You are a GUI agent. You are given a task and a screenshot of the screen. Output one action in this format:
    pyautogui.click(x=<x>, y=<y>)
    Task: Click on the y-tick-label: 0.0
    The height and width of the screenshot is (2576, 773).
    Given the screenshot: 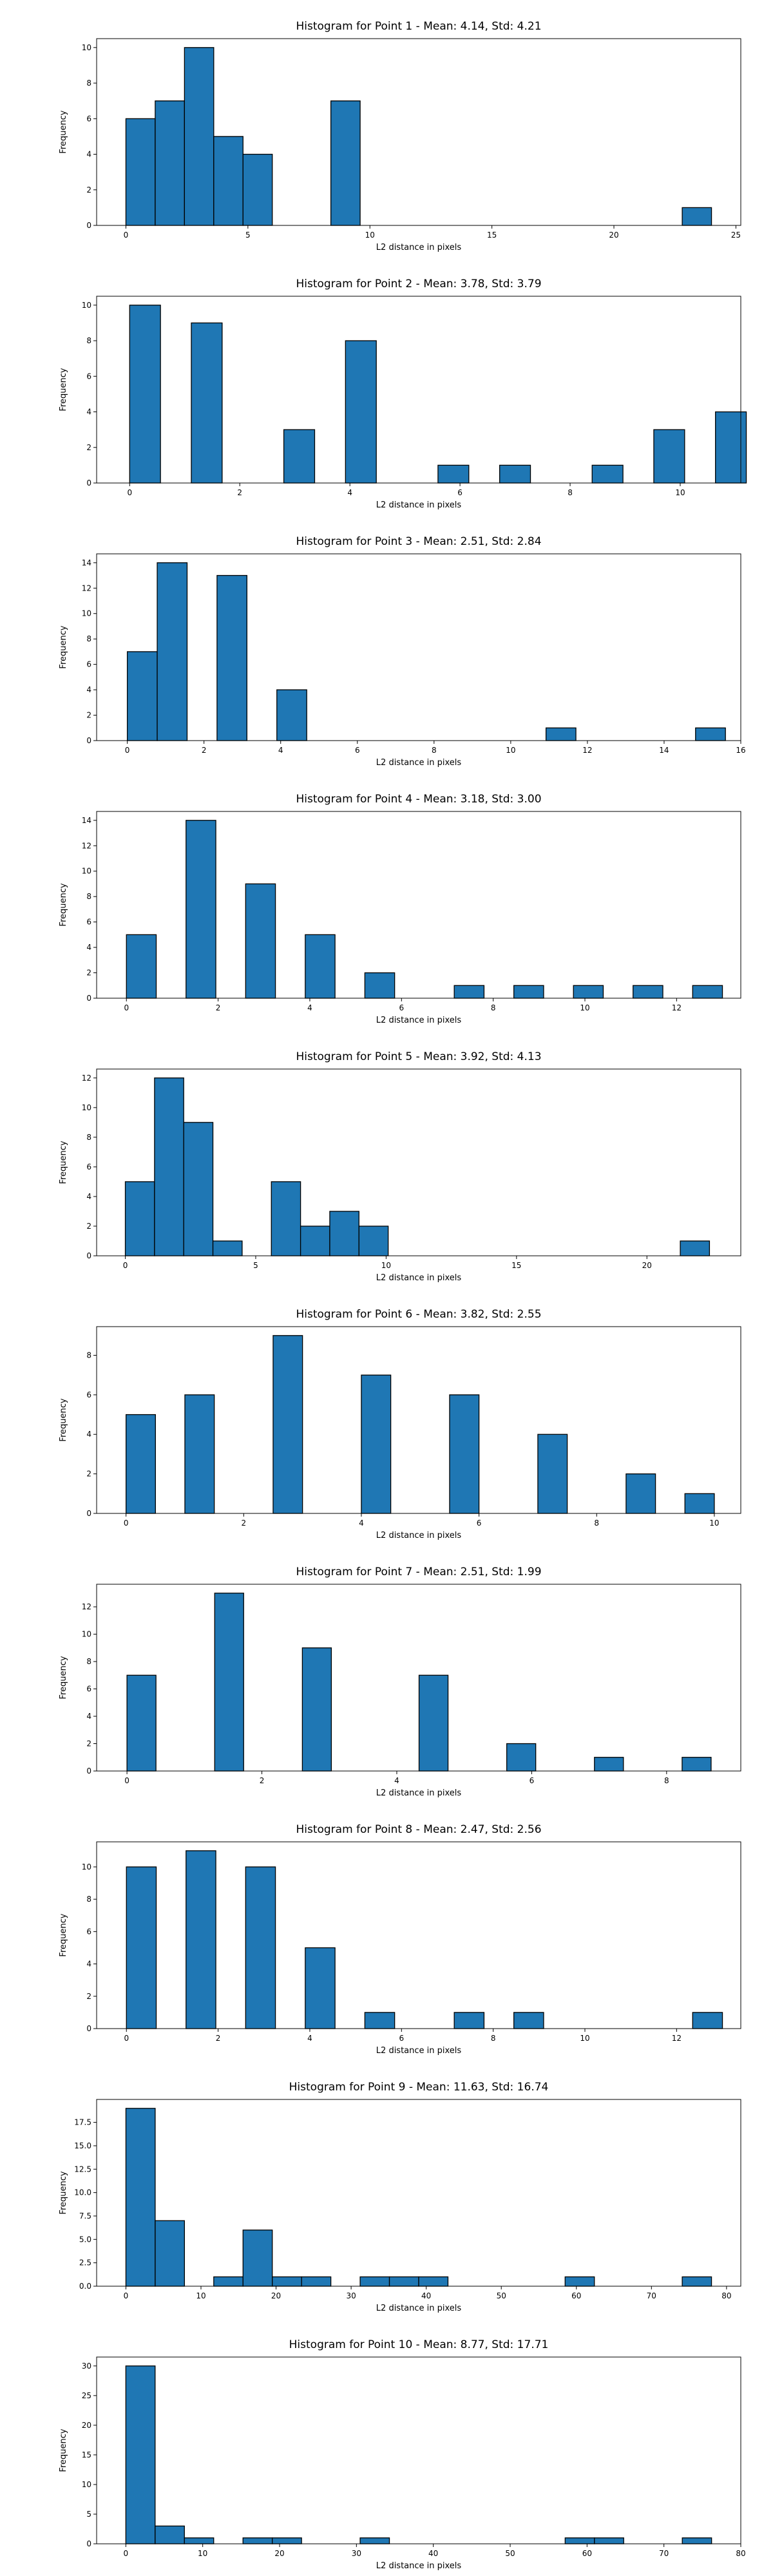 What is the action you would take?
    pyautogui.click(x=85, y=2286)
    